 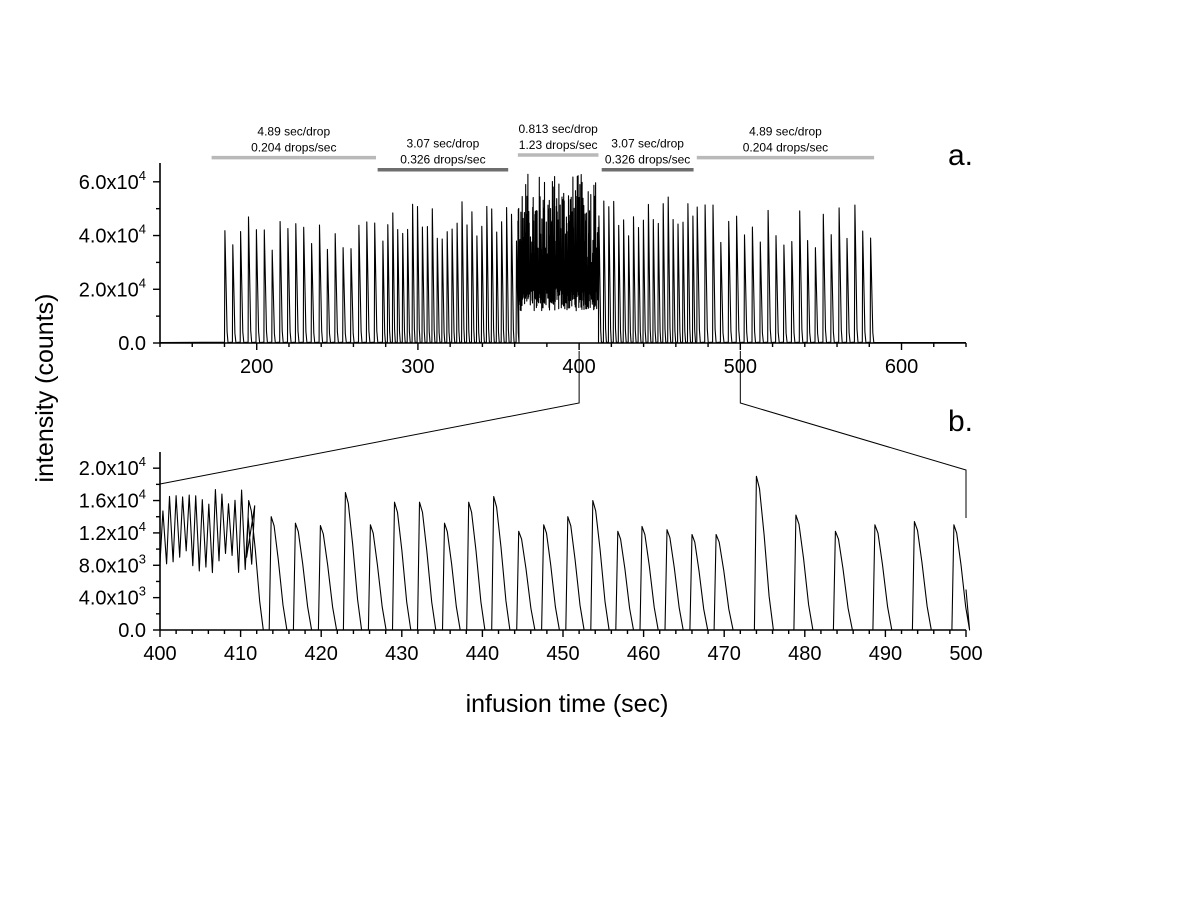 What do you see at coordinates (901, 367) in the screenshot?
I see `panel-a-x-tick-label: 600` at bounding box center [901, 367].